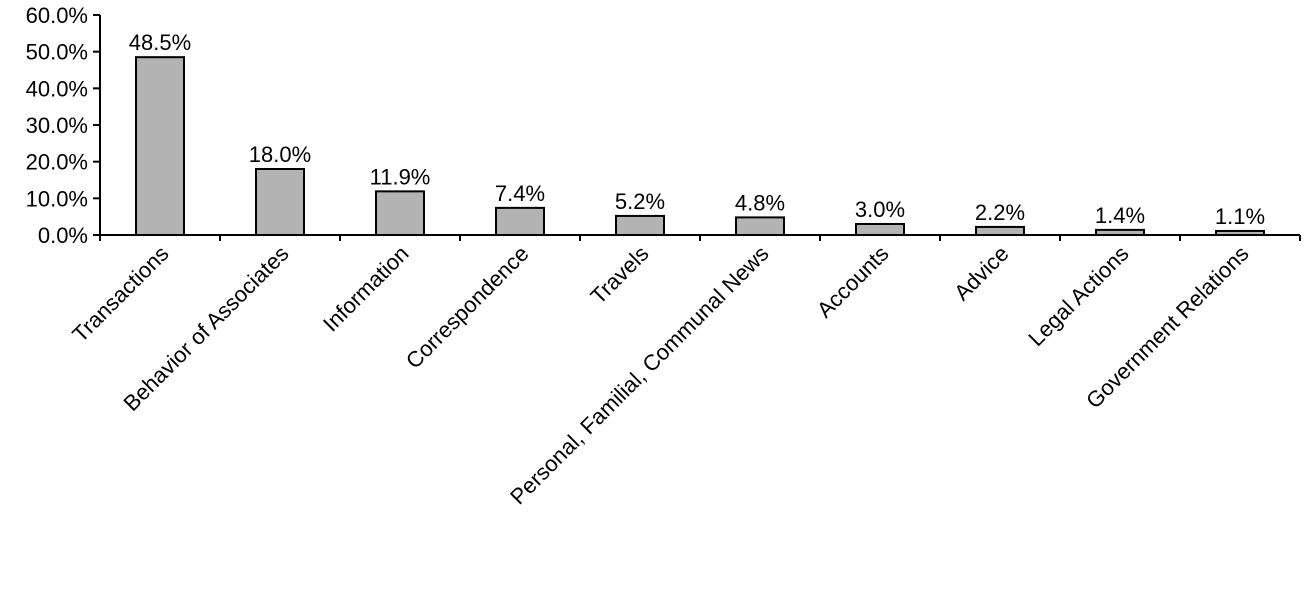 This screenshot has height=589, width=1311. What do you see at coordinates (1120, 215) in the screenshot?
I see `data-label: 1.4%` at bounding box center [1120, 215].